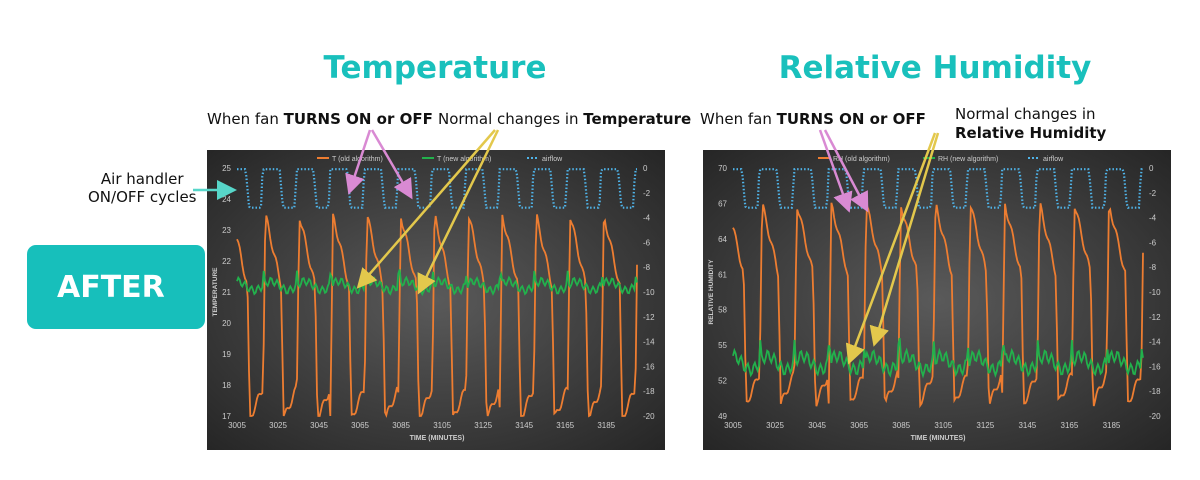 Image resolution: width=1200 pixels, height=480 pixels. What do you see at coordinates (722, 239) in the screenshot?
I see `y-tick-label: 64` at bounding box center [722, 239].